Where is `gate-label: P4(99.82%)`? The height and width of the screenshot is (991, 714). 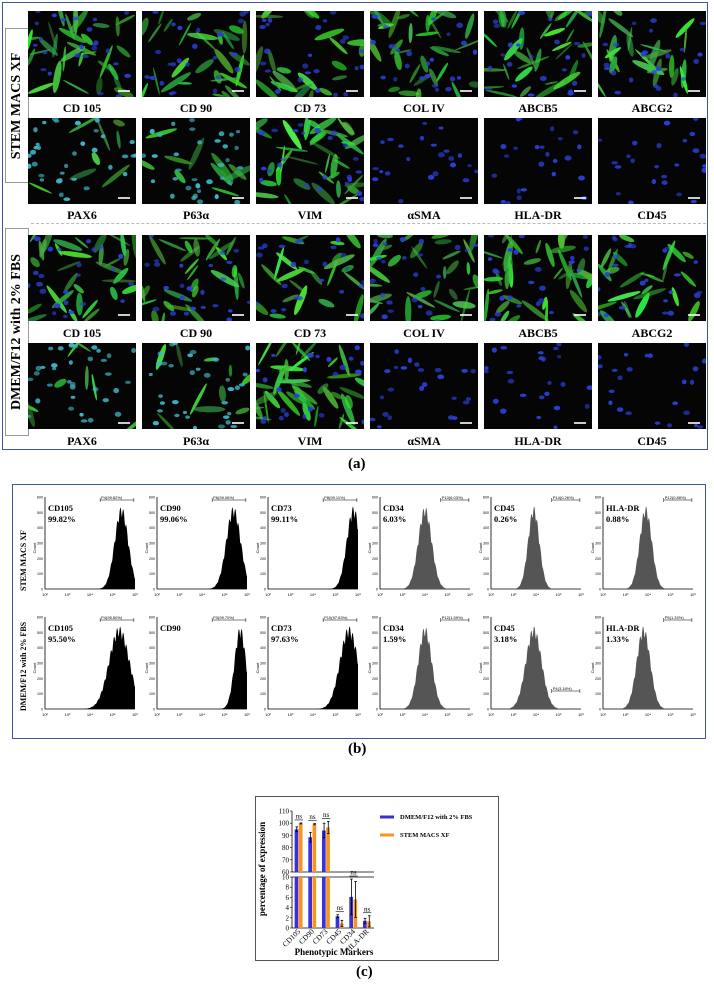 gate-label: P4(99.82%) is located at coordinates (112, 497).